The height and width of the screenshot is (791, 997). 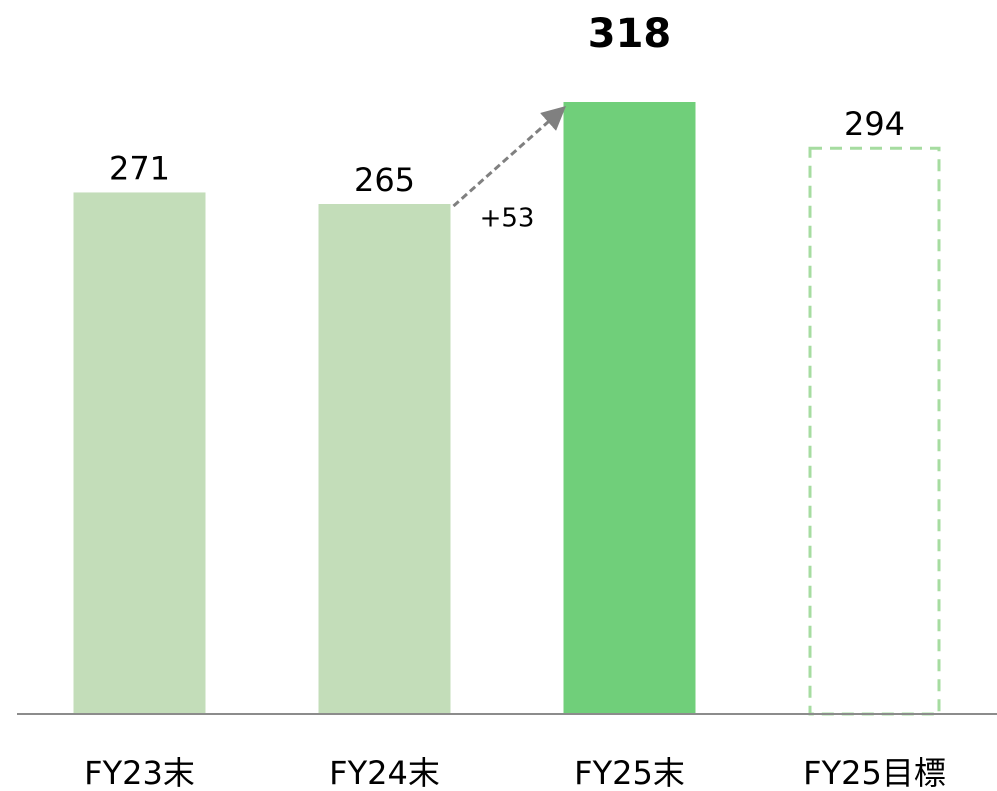 I want to click on value-label: 294, so click(x=874, y=124).